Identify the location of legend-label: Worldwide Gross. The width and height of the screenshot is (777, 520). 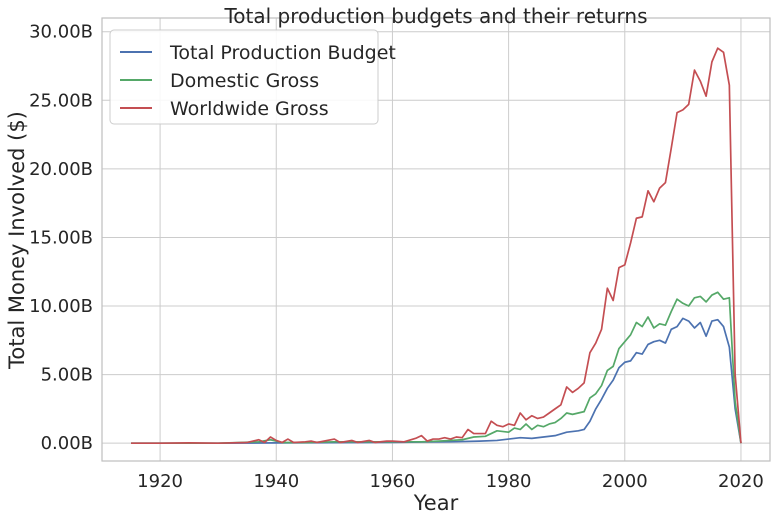
(249, 109).